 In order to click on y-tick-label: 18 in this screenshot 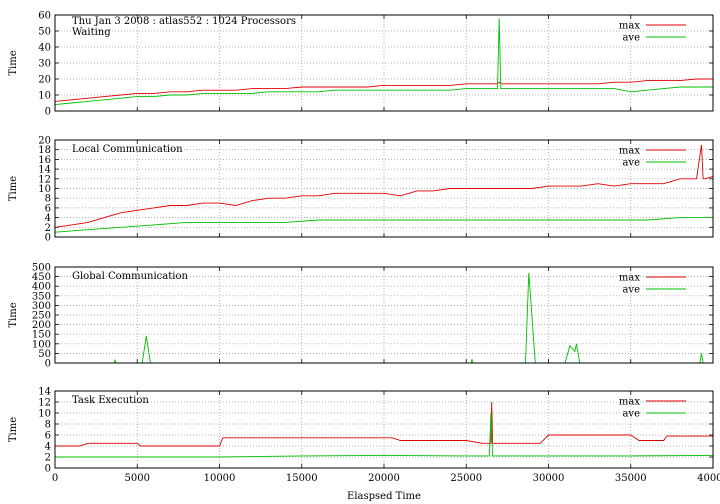, I will do `click(44, 150)`.